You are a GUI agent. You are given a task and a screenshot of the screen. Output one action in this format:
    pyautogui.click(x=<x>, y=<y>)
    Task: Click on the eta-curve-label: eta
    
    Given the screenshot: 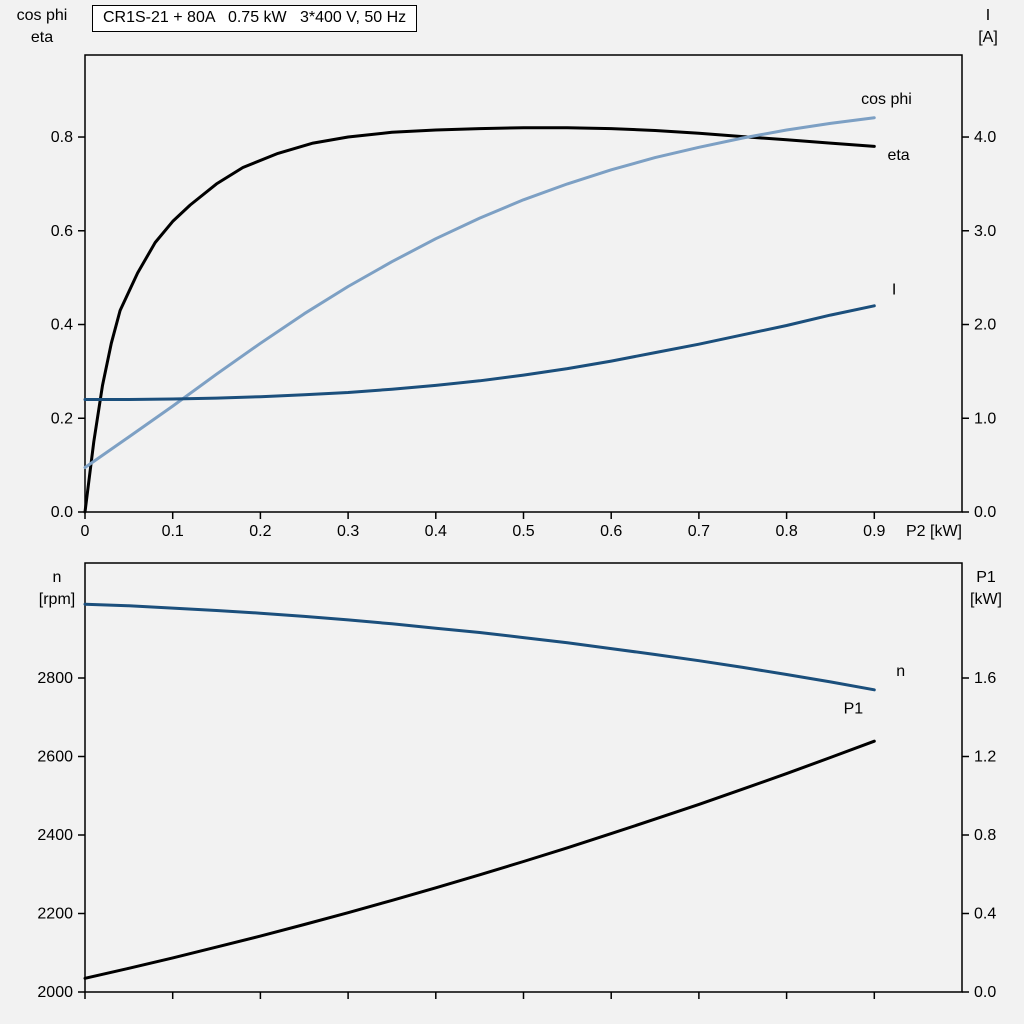 What is the action you would take?
    pyautogui.click(x=898, y=155)
    